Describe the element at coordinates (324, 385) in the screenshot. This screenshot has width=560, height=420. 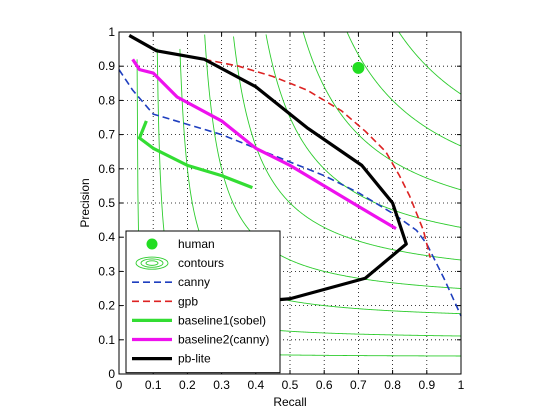
I see `x-tick-label: 0.6` at that location.